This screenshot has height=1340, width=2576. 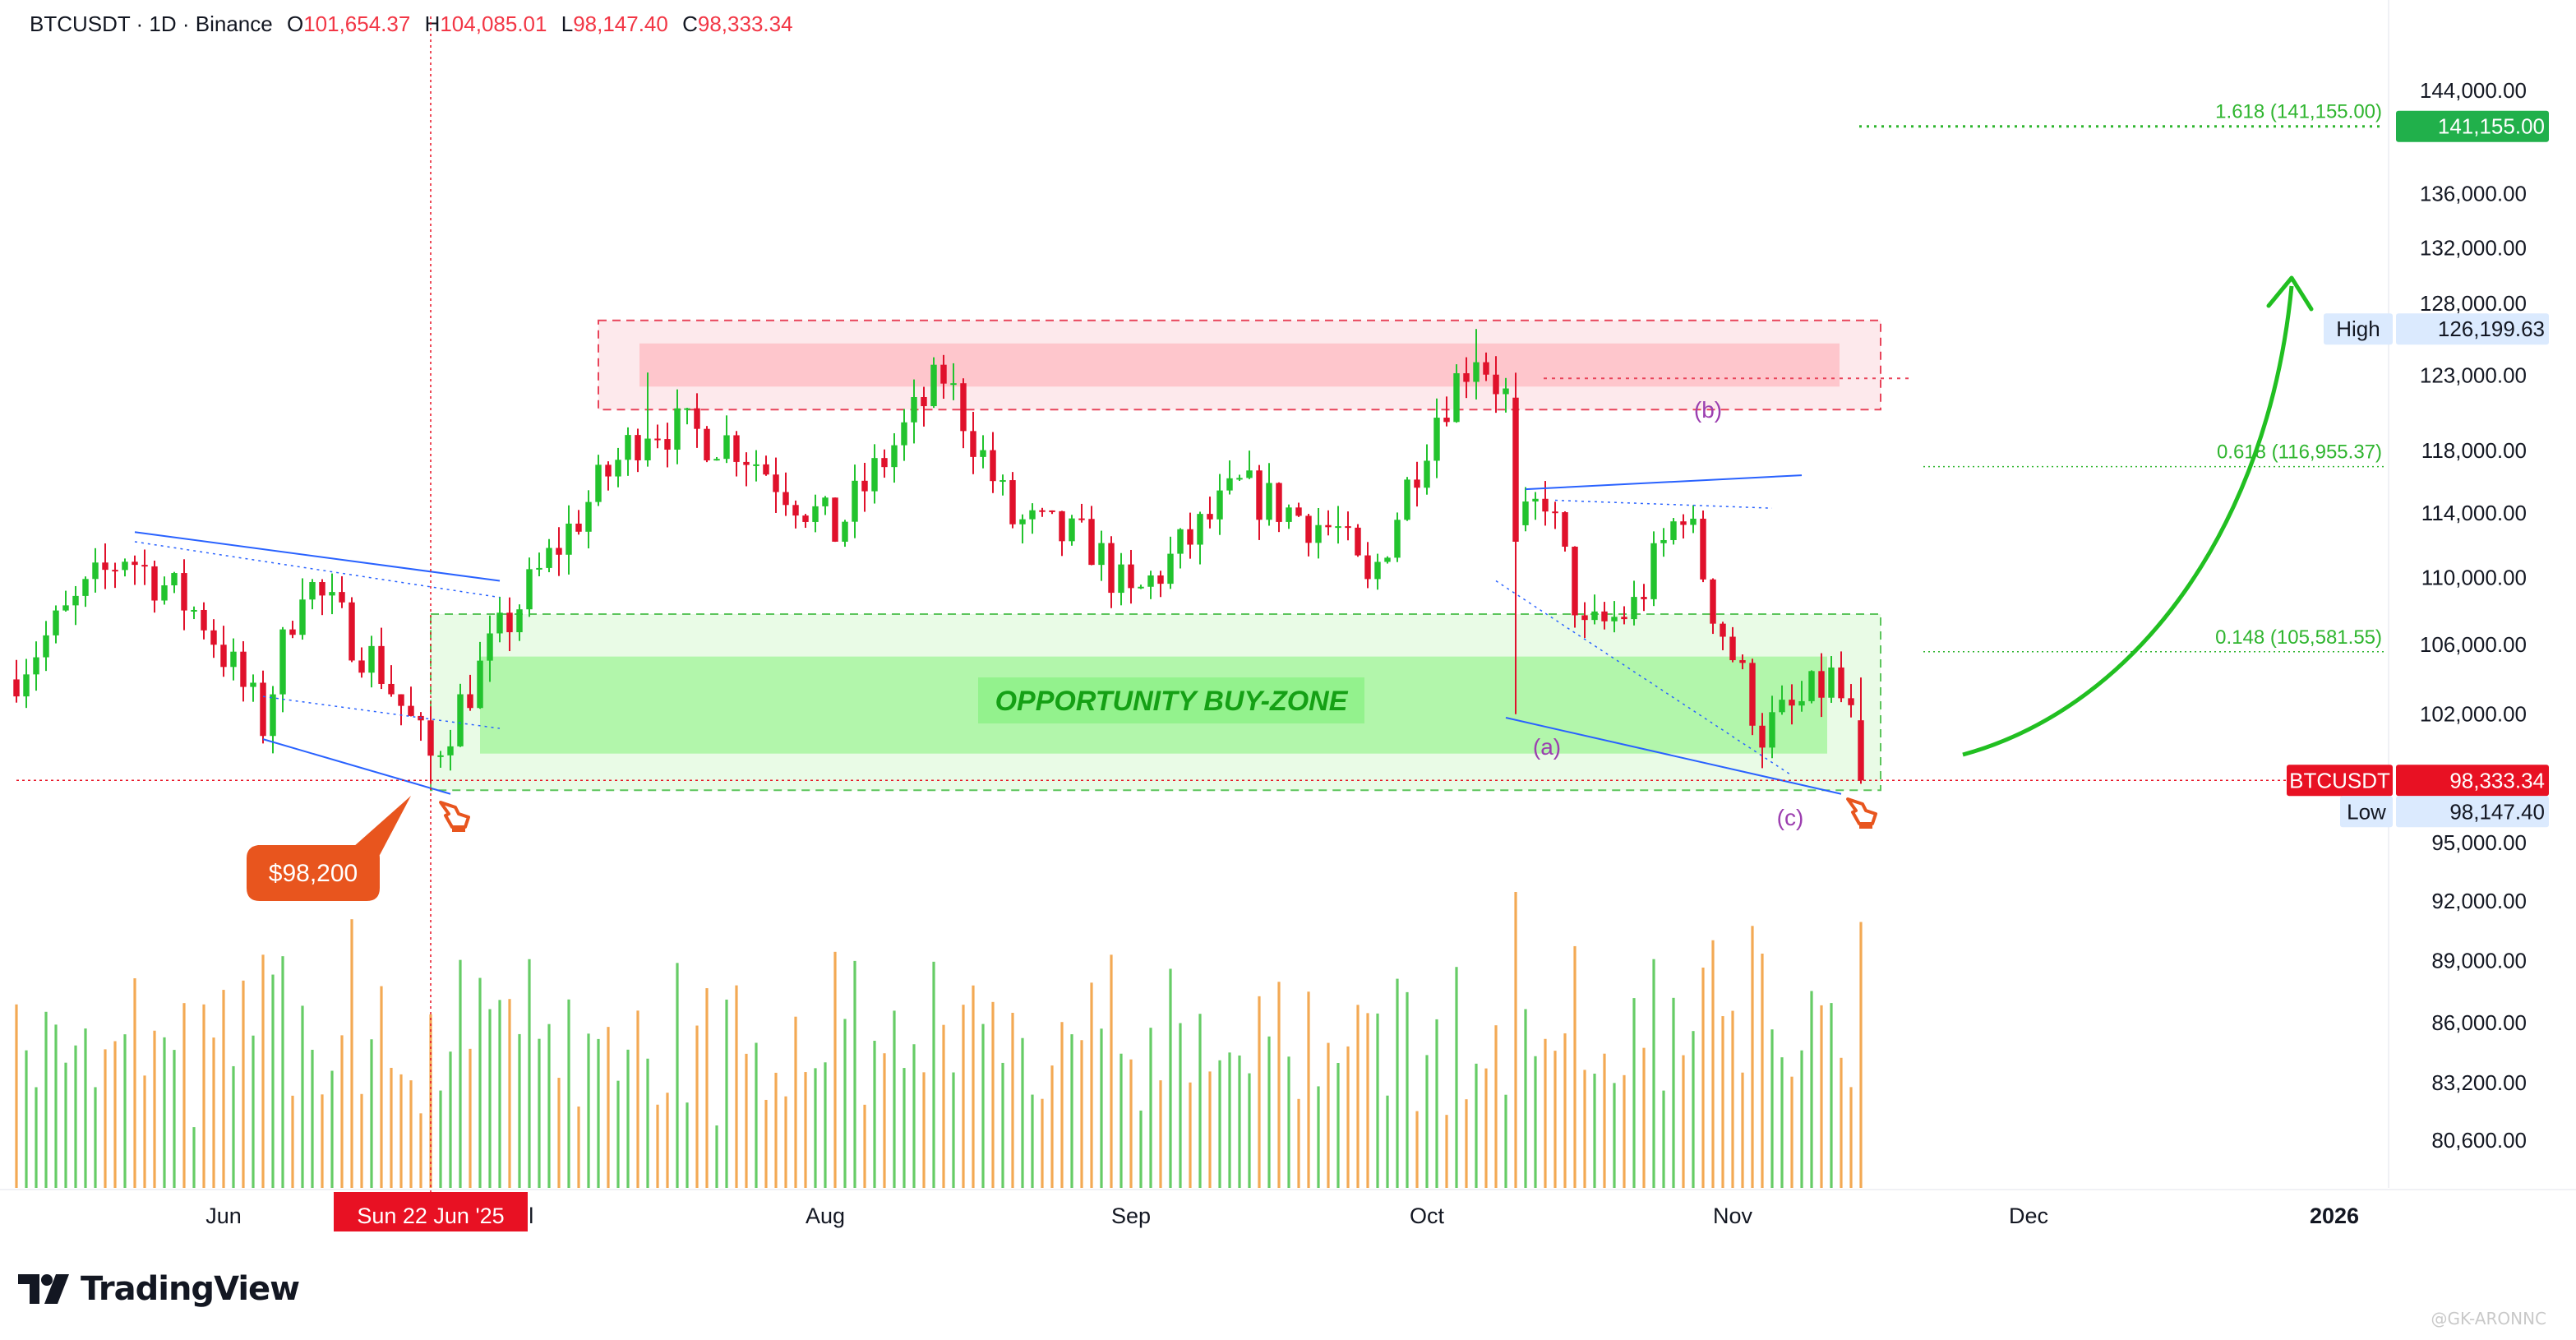 I want to click on channel-upper-dotted, so click(x=317, y=569).